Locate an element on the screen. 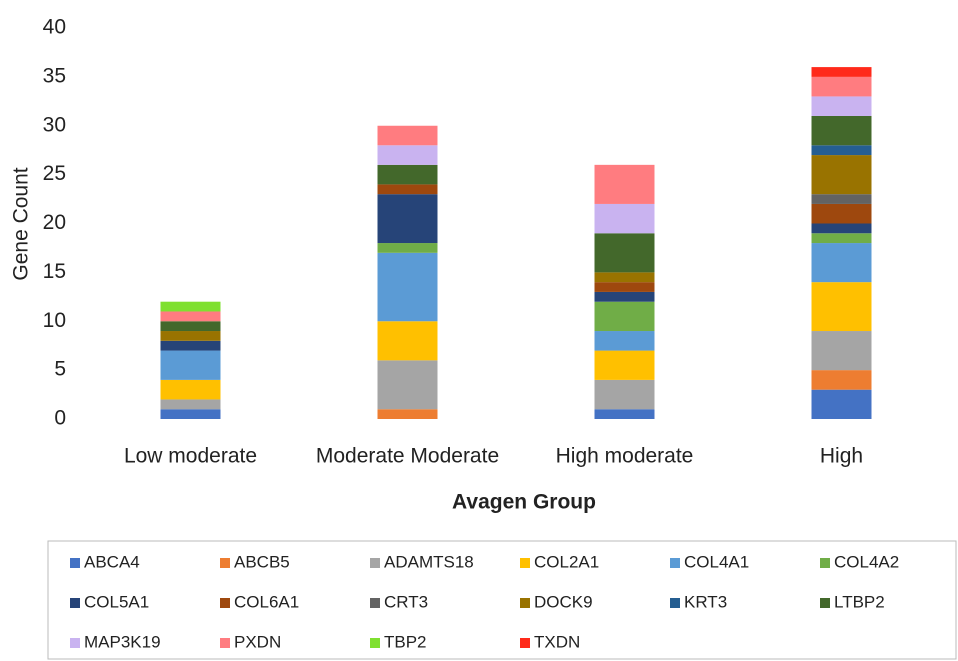 The height and width of the screenshot is (661, 958). x-tick-label: High is located at coordinates (841, 456).